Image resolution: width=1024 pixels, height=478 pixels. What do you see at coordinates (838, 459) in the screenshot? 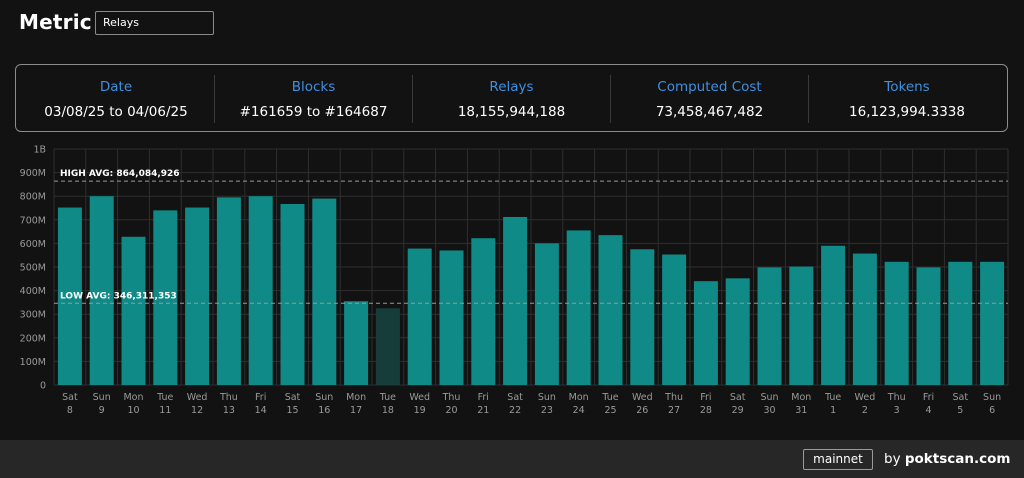
I see `network-badge: mainnet` at bounding box center [838, 459].